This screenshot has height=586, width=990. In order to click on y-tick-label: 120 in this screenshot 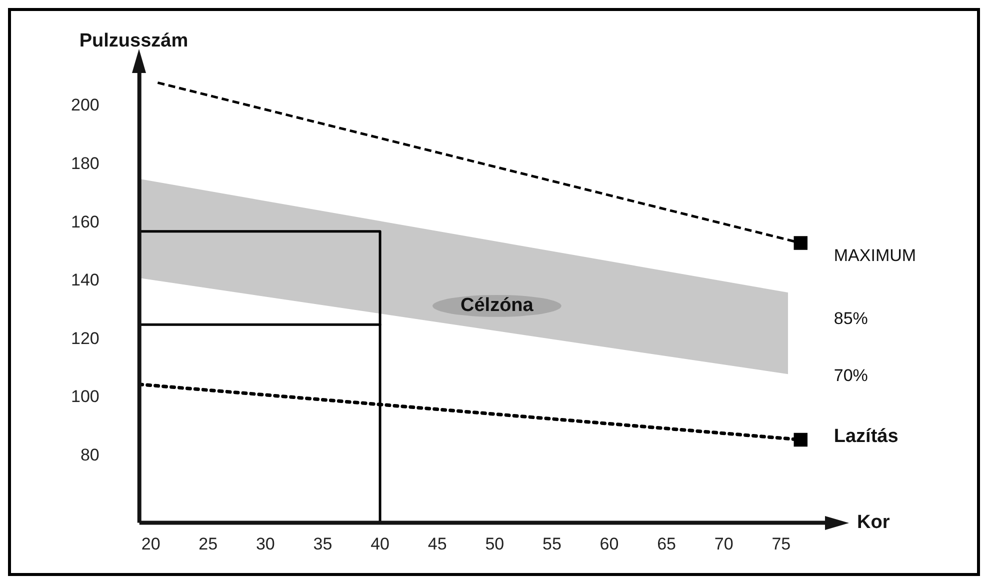, I will do `click(85, 338)`.